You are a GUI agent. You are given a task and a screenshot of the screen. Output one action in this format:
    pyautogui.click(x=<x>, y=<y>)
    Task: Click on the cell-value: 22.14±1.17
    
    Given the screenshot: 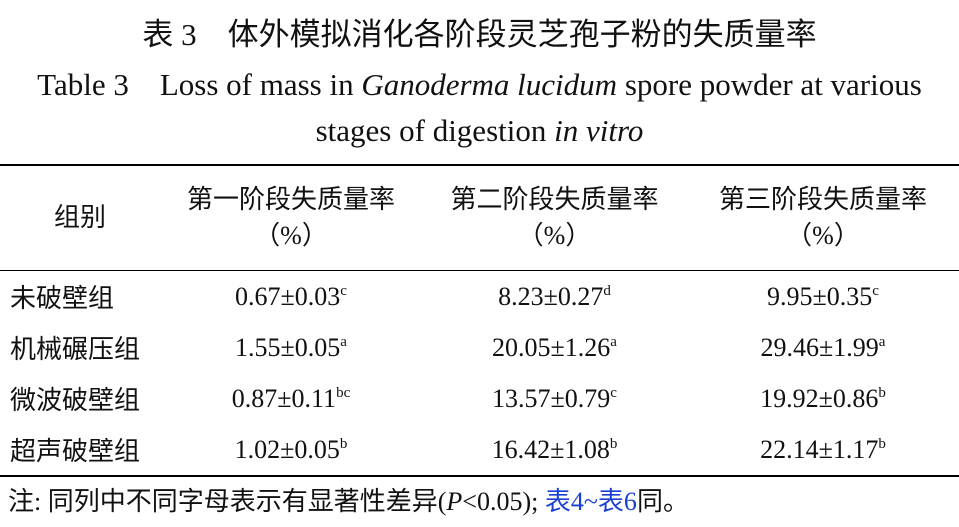 What is the action you would take?
    pyautogui.click(x=819, y=449)
    